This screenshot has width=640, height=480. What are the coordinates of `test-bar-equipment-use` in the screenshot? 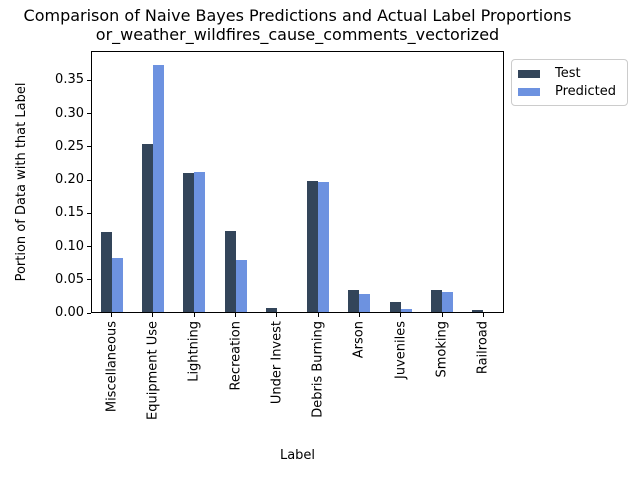 It's located at (147, 228).